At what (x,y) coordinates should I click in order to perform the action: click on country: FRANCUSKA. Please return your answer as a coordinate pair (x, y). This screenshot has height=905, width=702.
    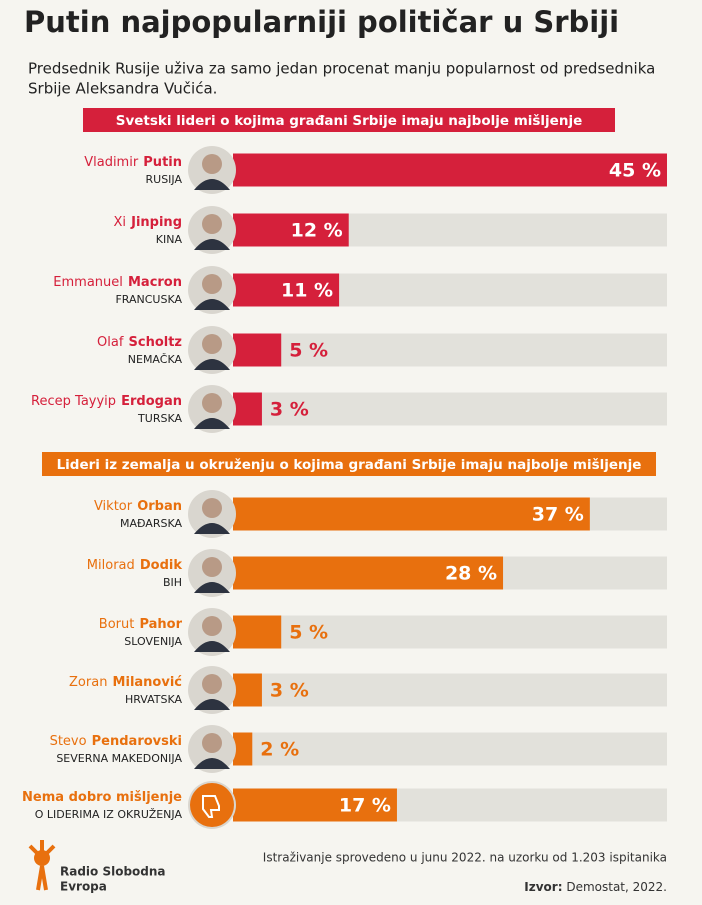
    Looking at the image, I should click on (148, 299).